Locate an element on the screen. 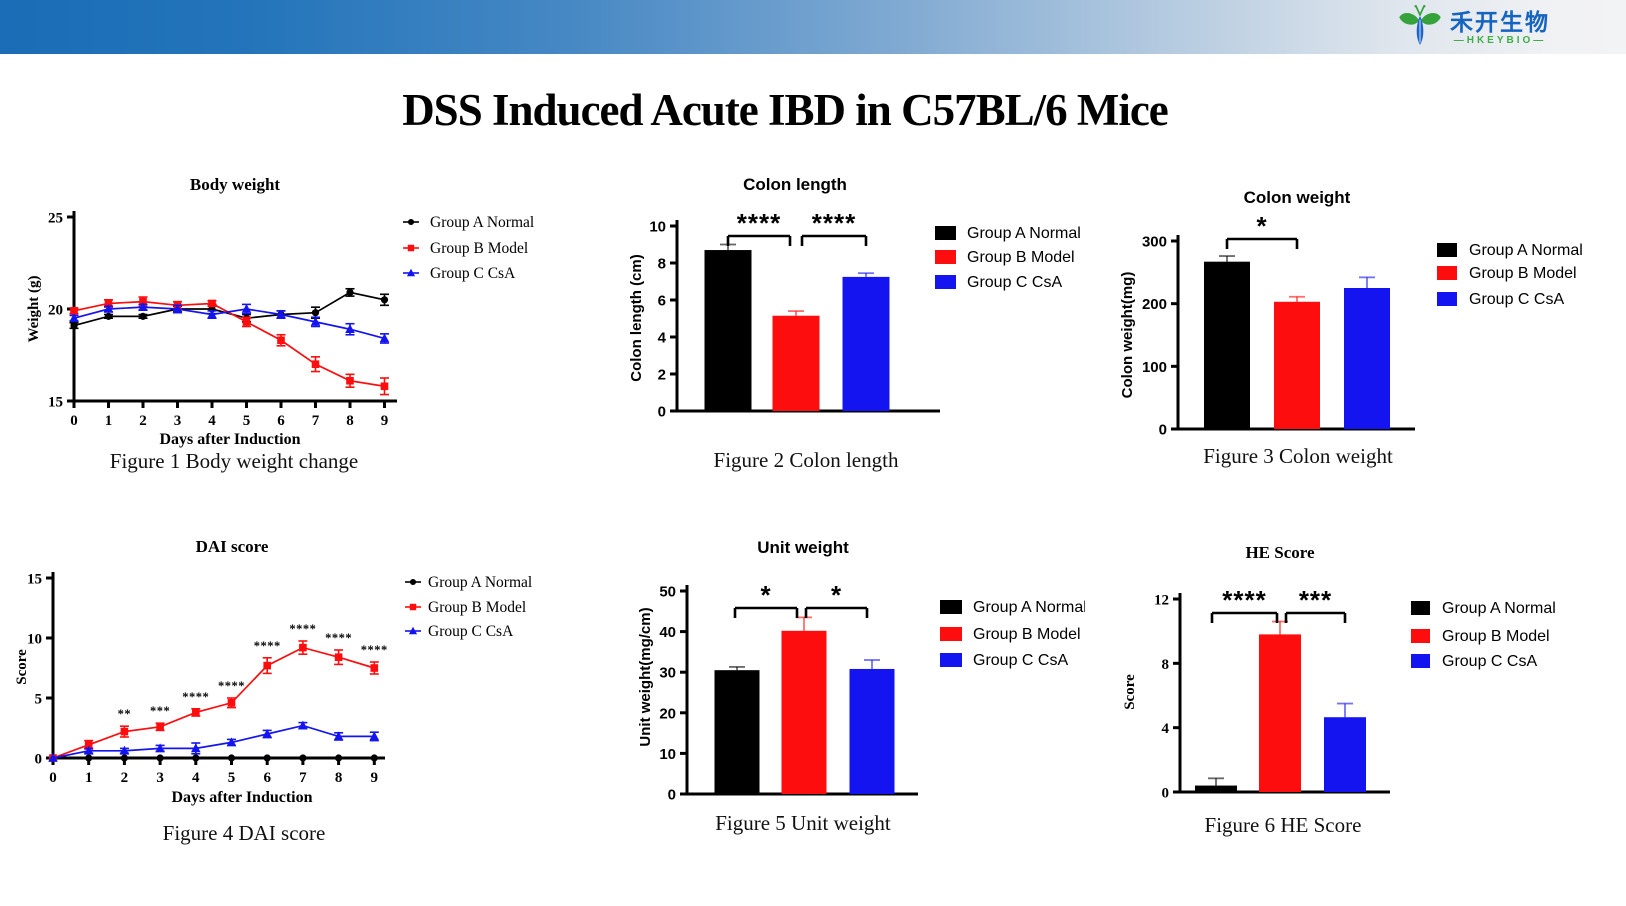 The width and height of the screenshot is (1626, 906). y-tick-label: 12 is located at coordinates (1161, 601).